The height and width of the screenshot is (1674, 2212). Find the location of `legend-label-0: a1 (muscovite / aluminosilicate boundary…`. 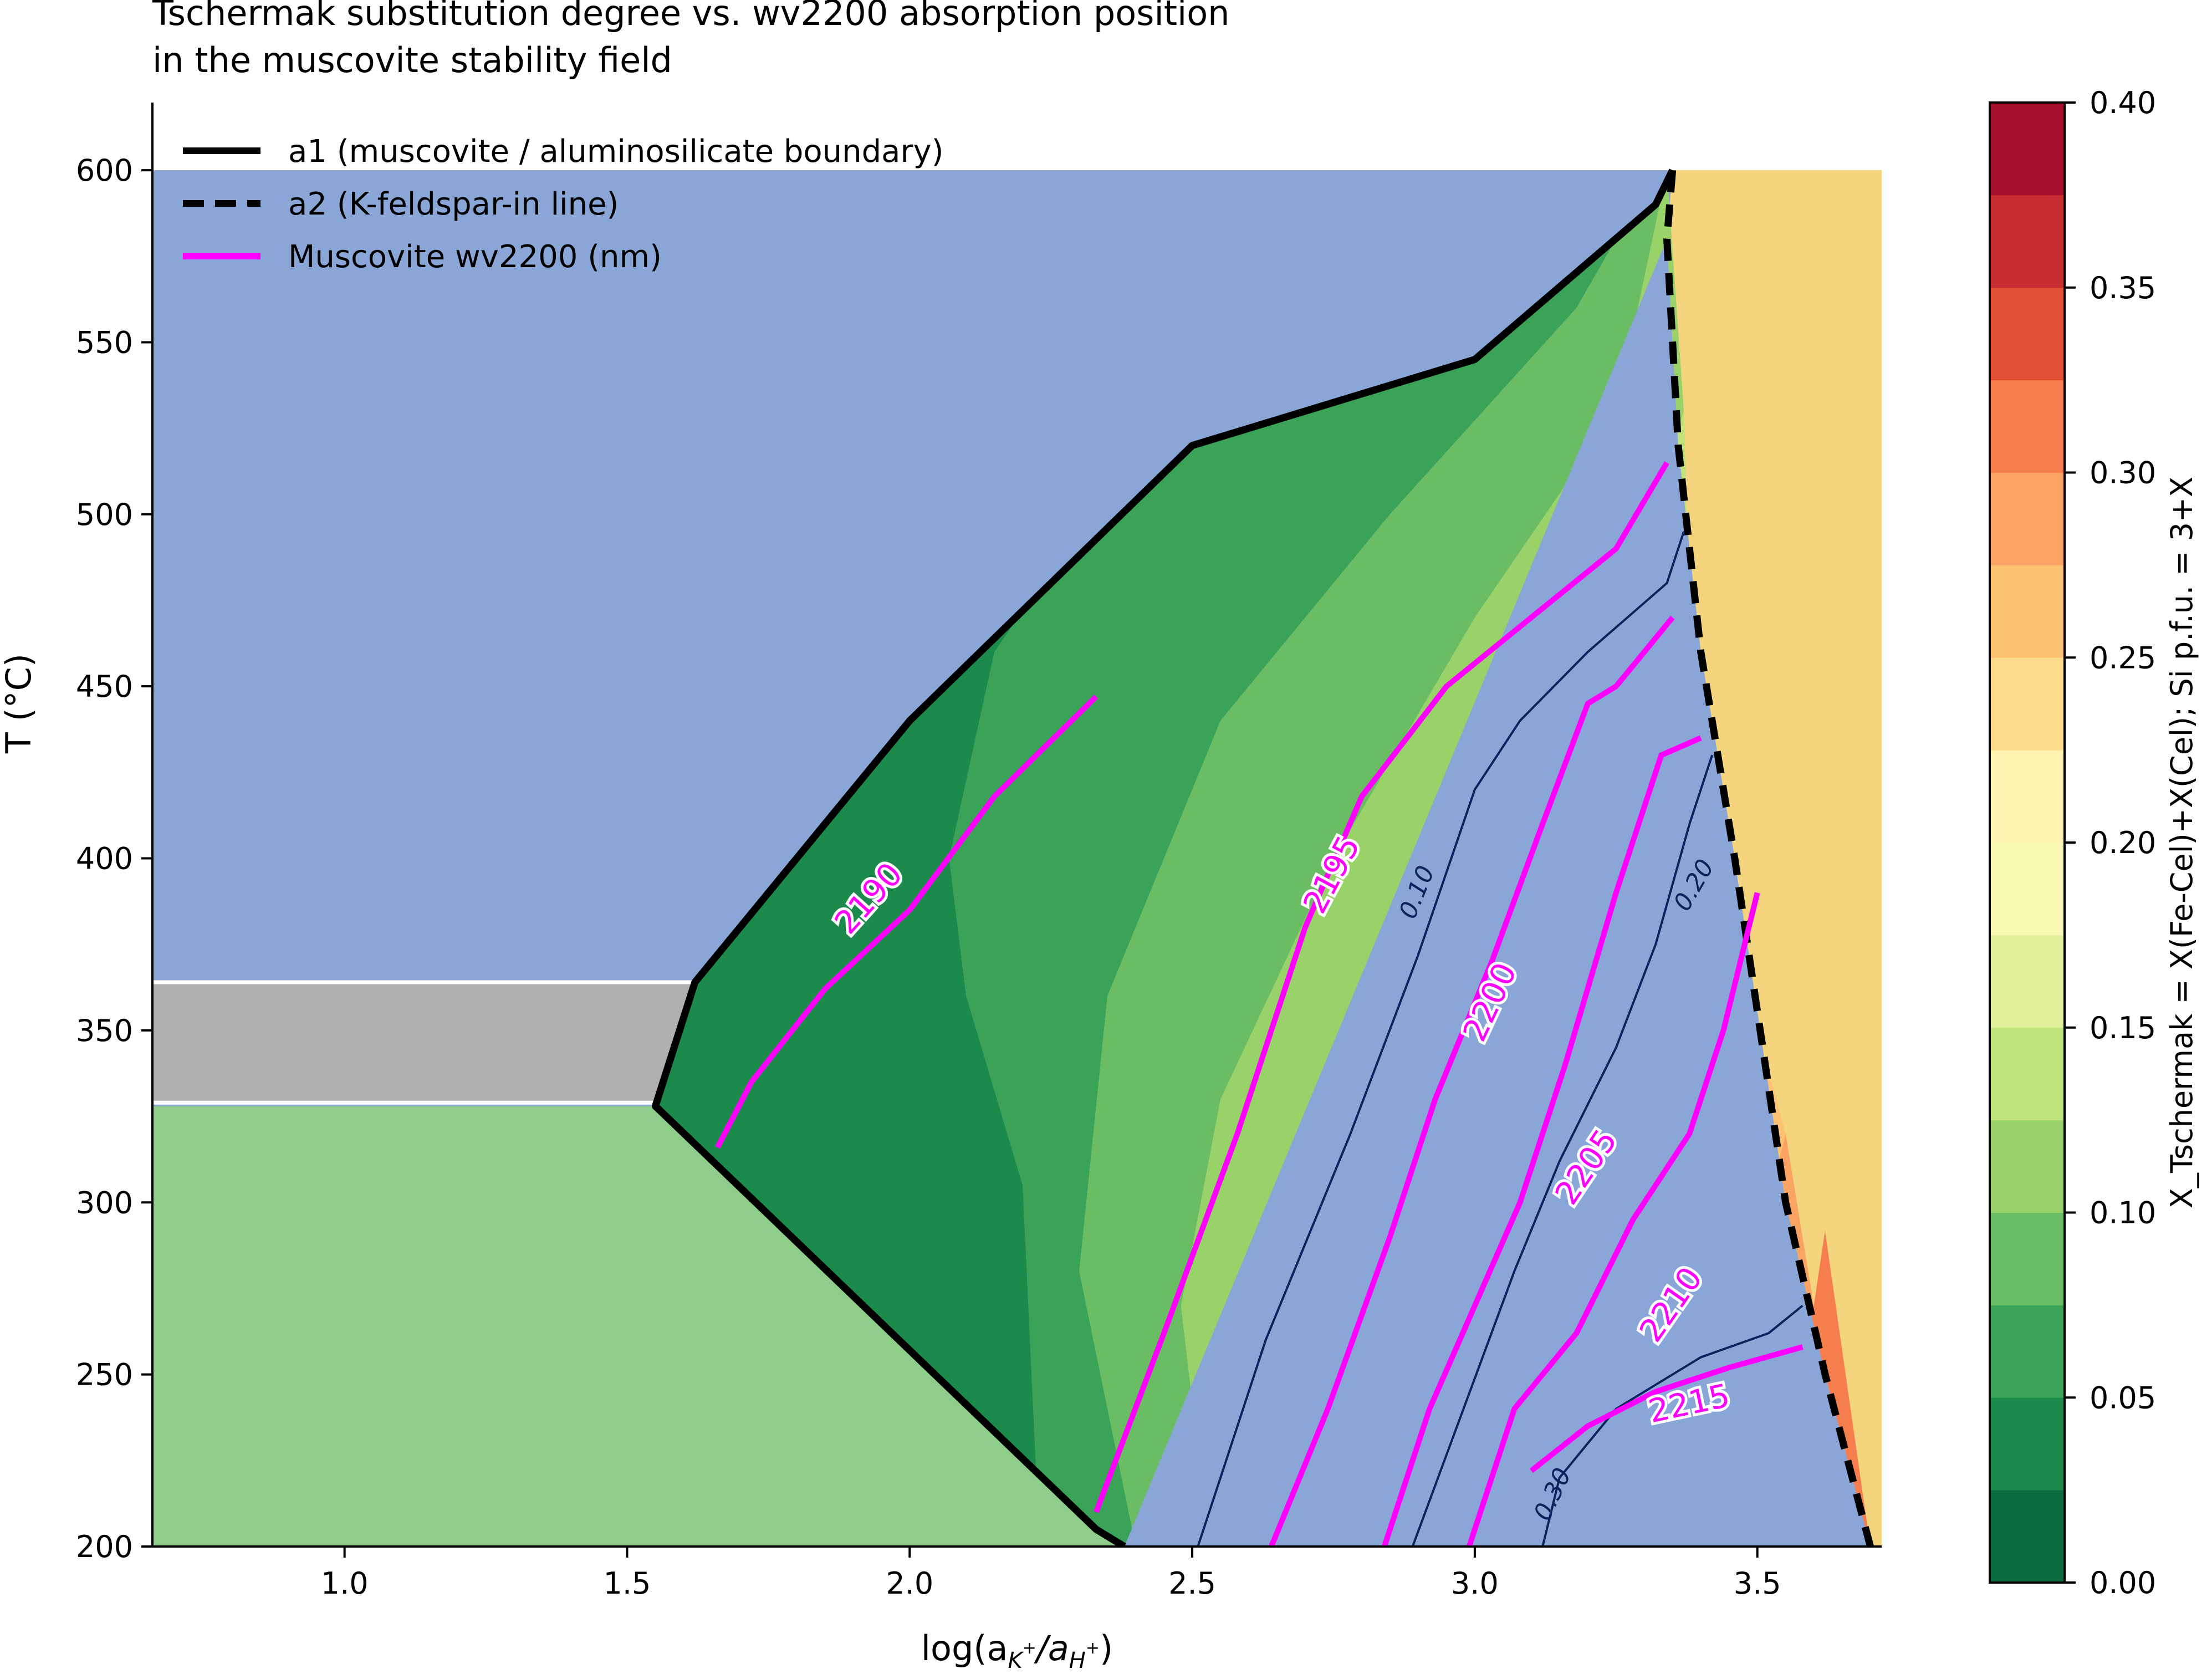

legend-label-0: a1 (muscovite / aluminosilicate boundary… is located at coordinates (616, 152).